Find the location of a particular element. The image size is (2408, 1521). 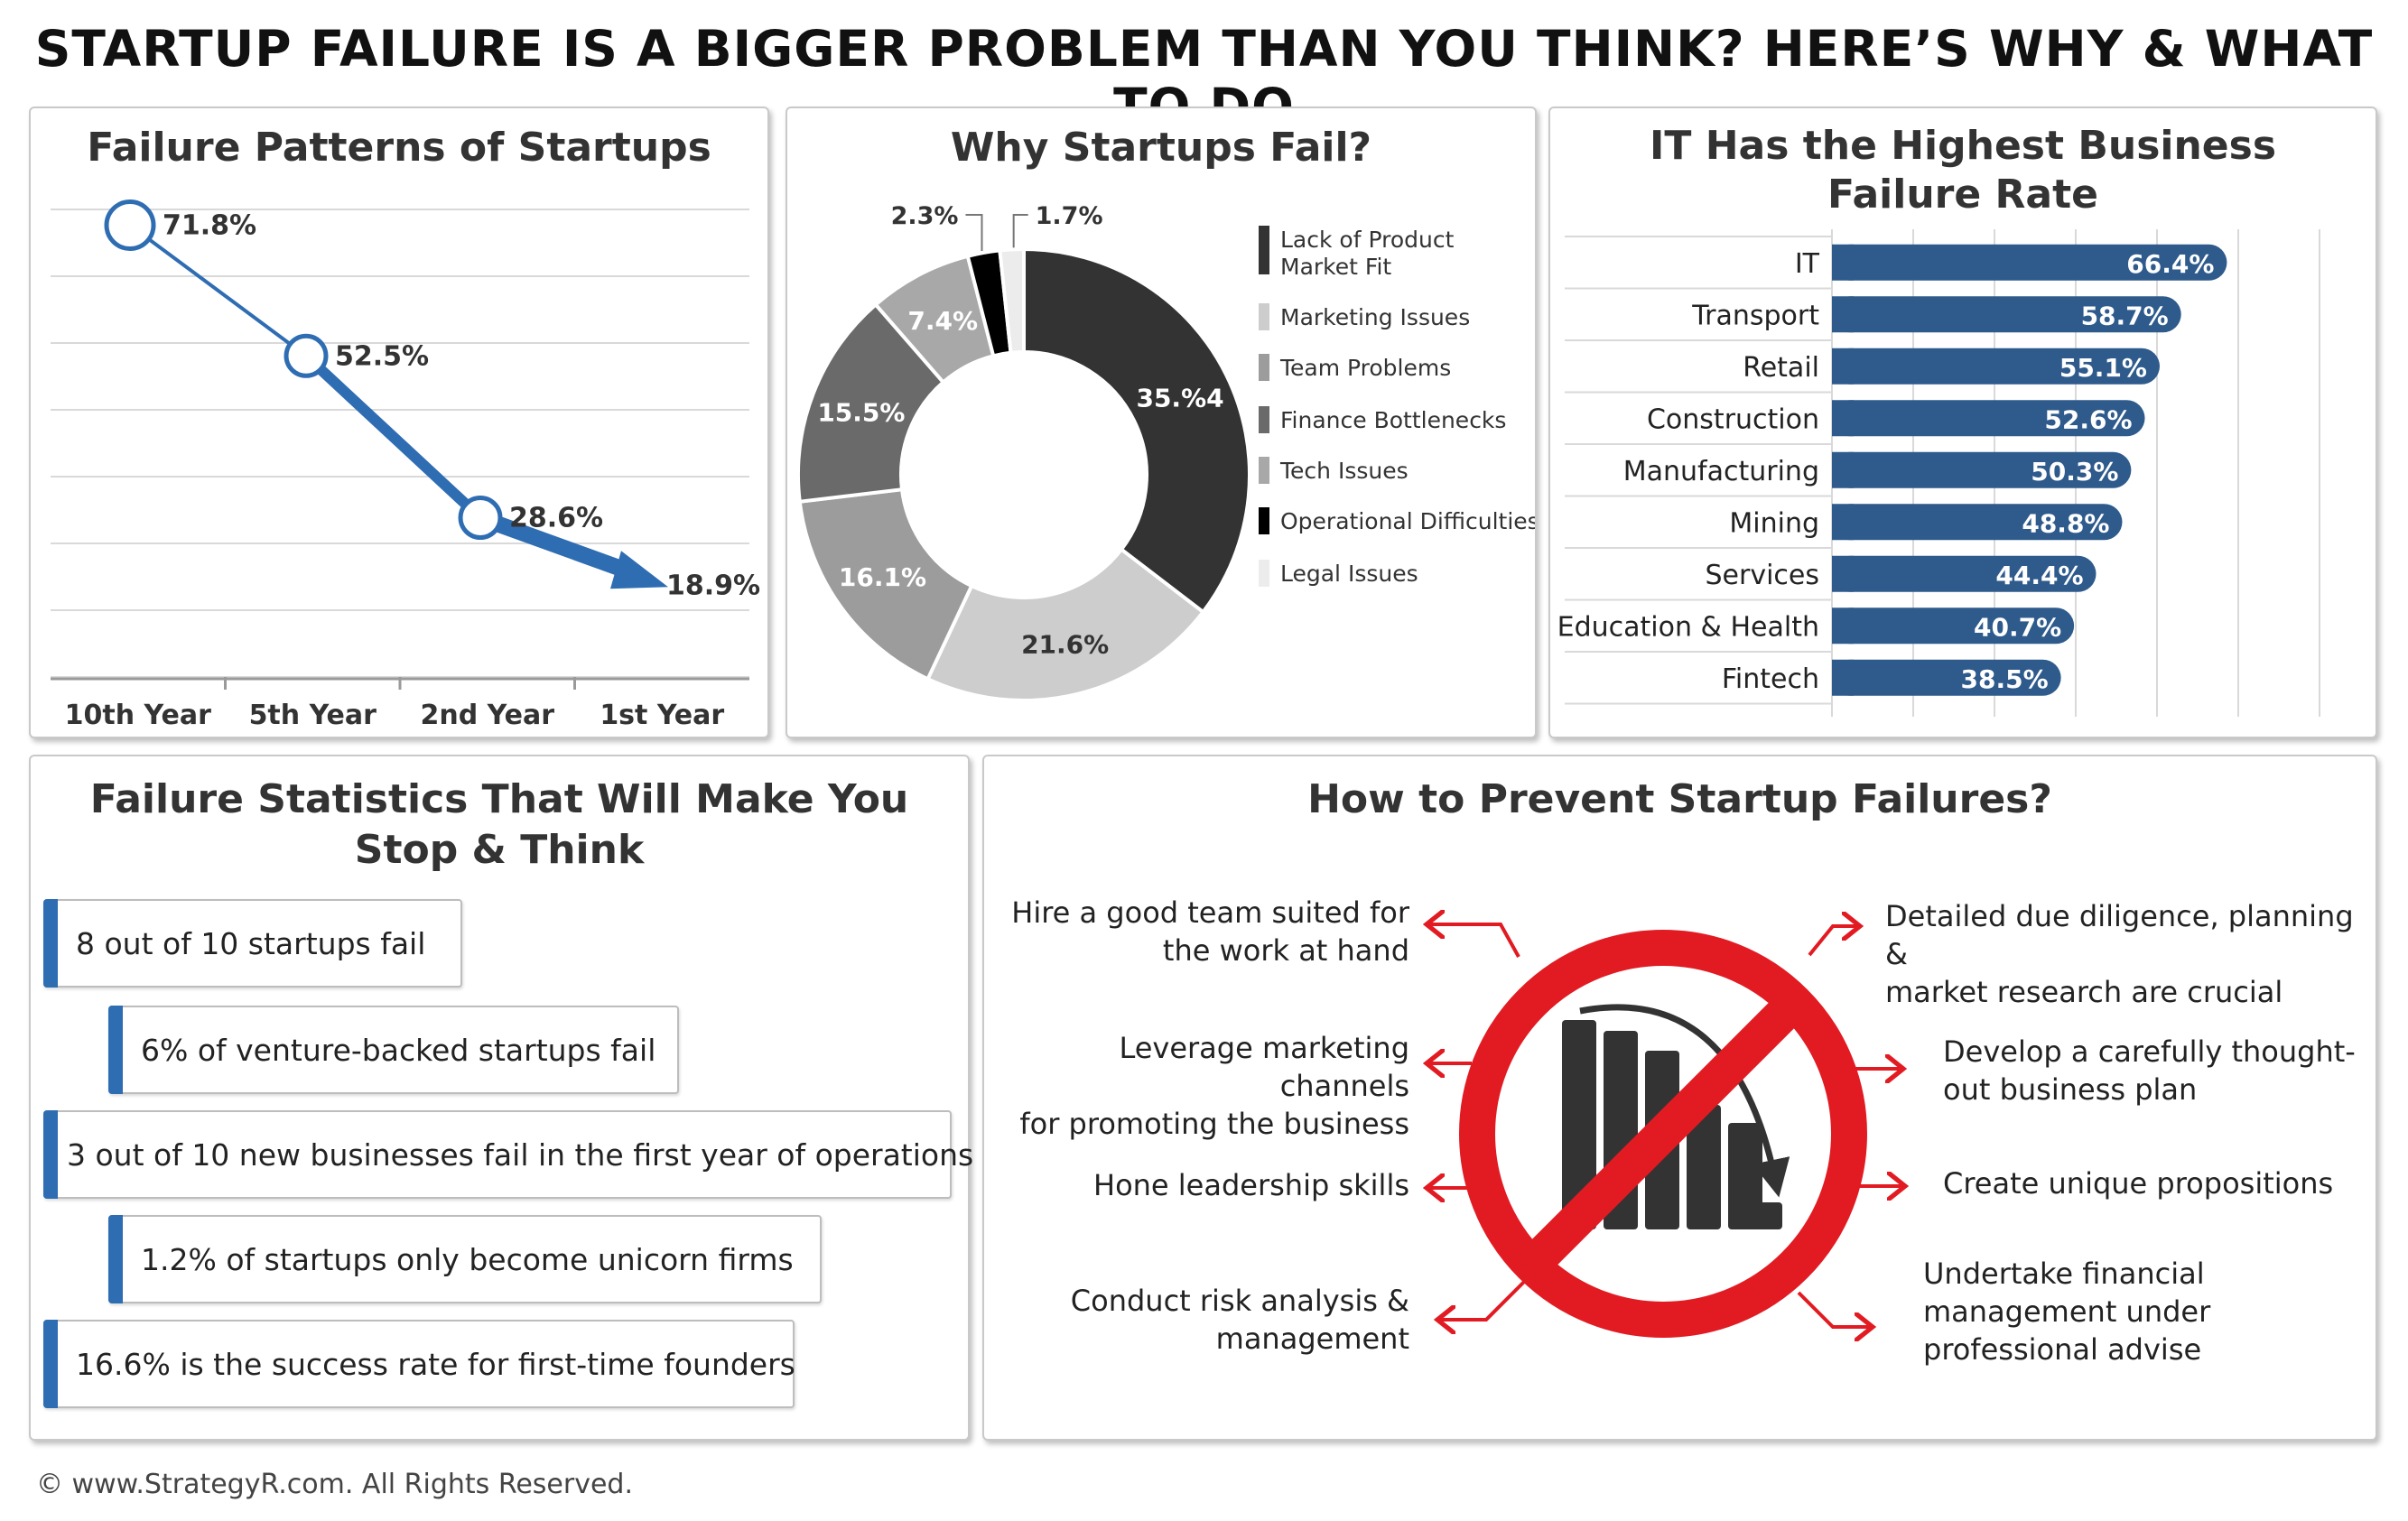

legend-label: Finance Bottlenecks is located at coordinates (1393, 420).